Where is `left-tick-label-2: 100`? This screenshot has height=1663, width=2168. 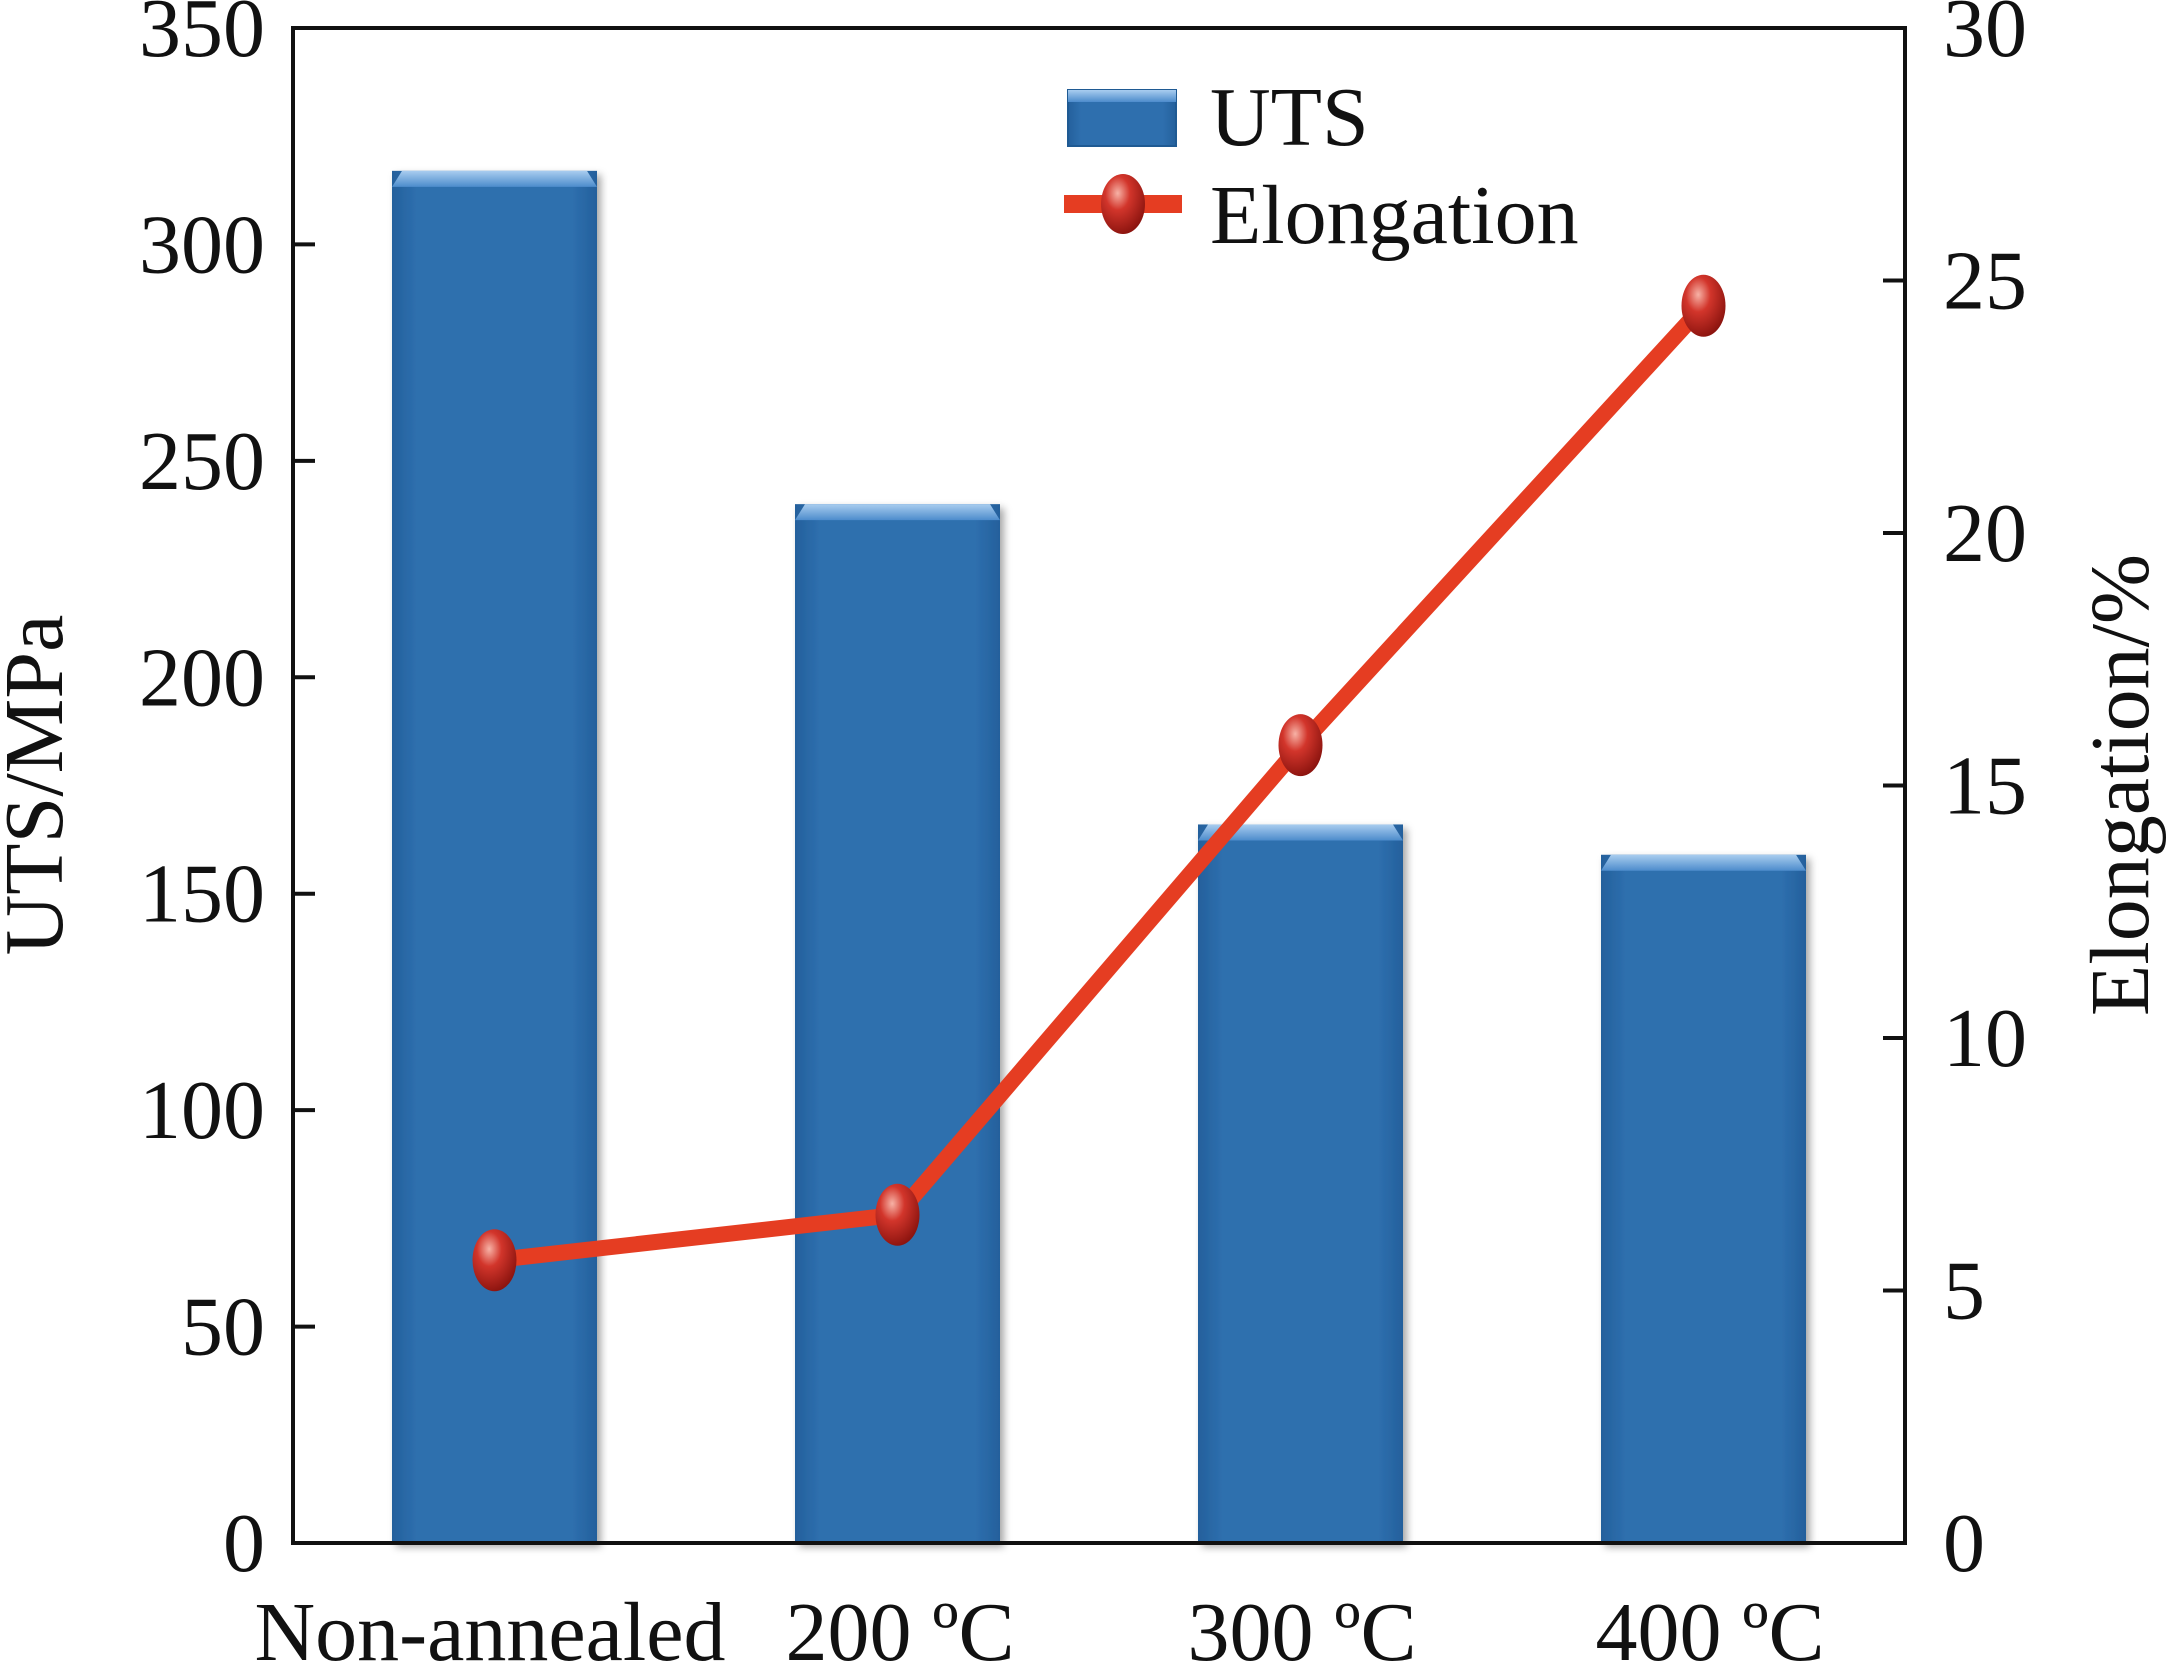
left-tick-label-2: 100 is located at coordinates (202, 1110).